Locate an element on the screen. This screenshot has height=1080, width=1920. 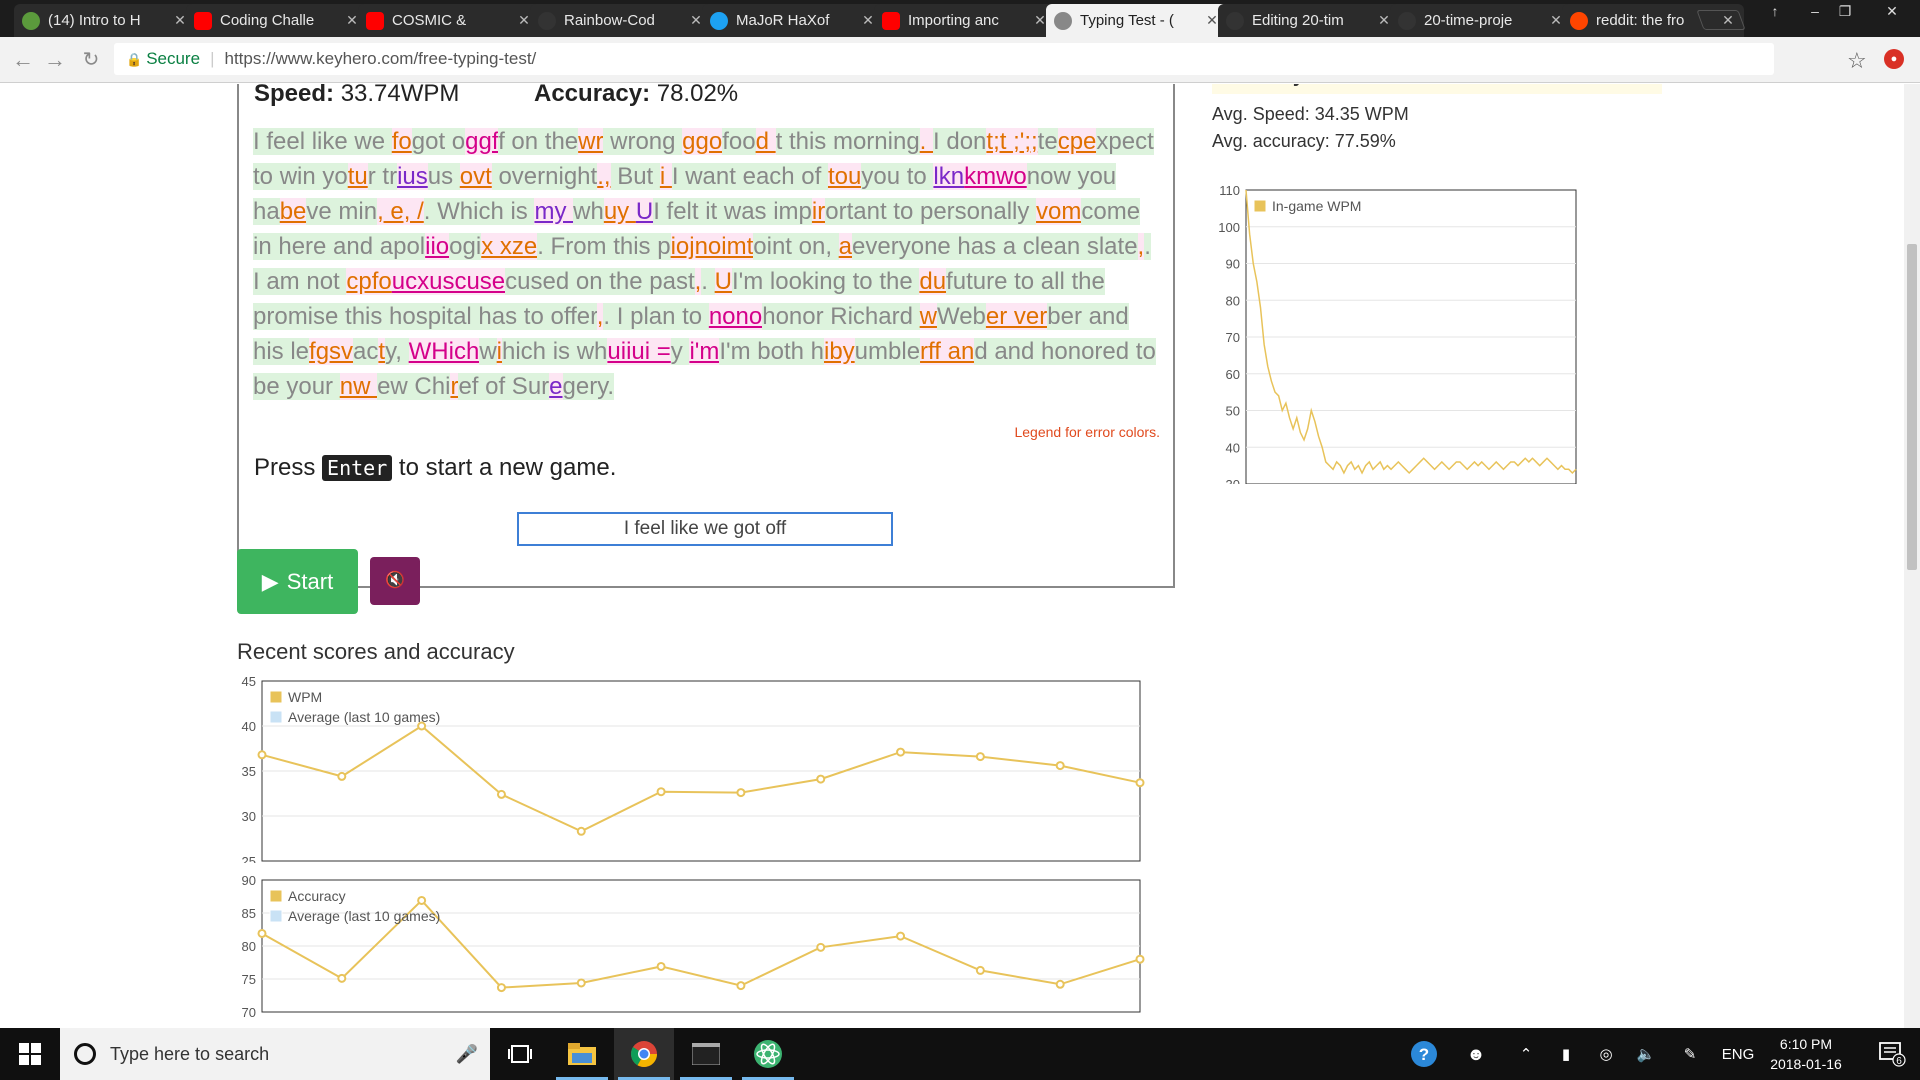
chrome-icon is located at coordinates (644, 1054).